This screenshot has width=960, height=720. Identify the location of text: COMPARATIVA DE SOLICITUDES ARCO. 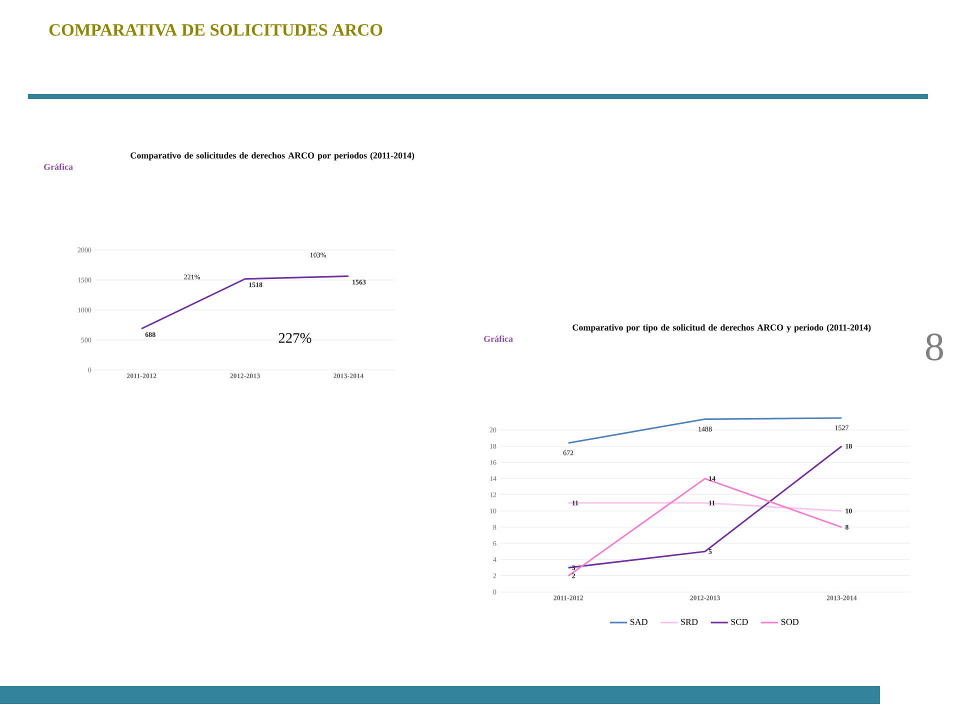
(215, 30).